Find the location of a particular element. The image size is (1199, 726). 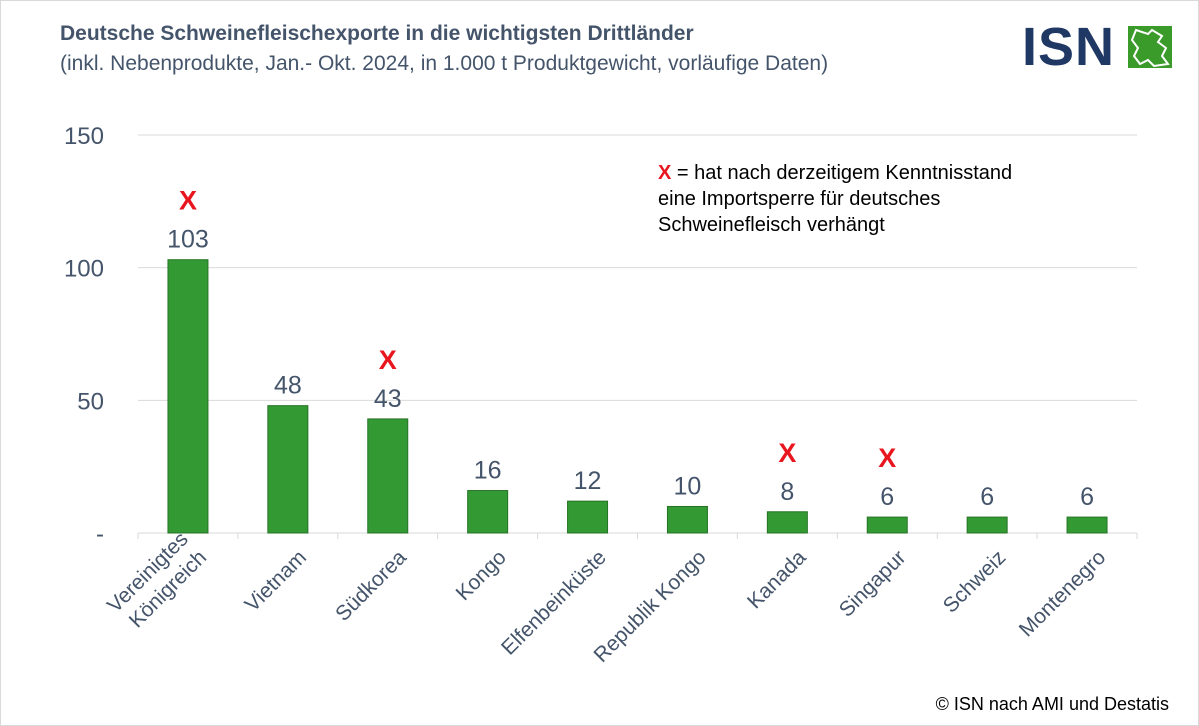

x-tick-label-line: Schweiz is located at coordinates (975, 582).